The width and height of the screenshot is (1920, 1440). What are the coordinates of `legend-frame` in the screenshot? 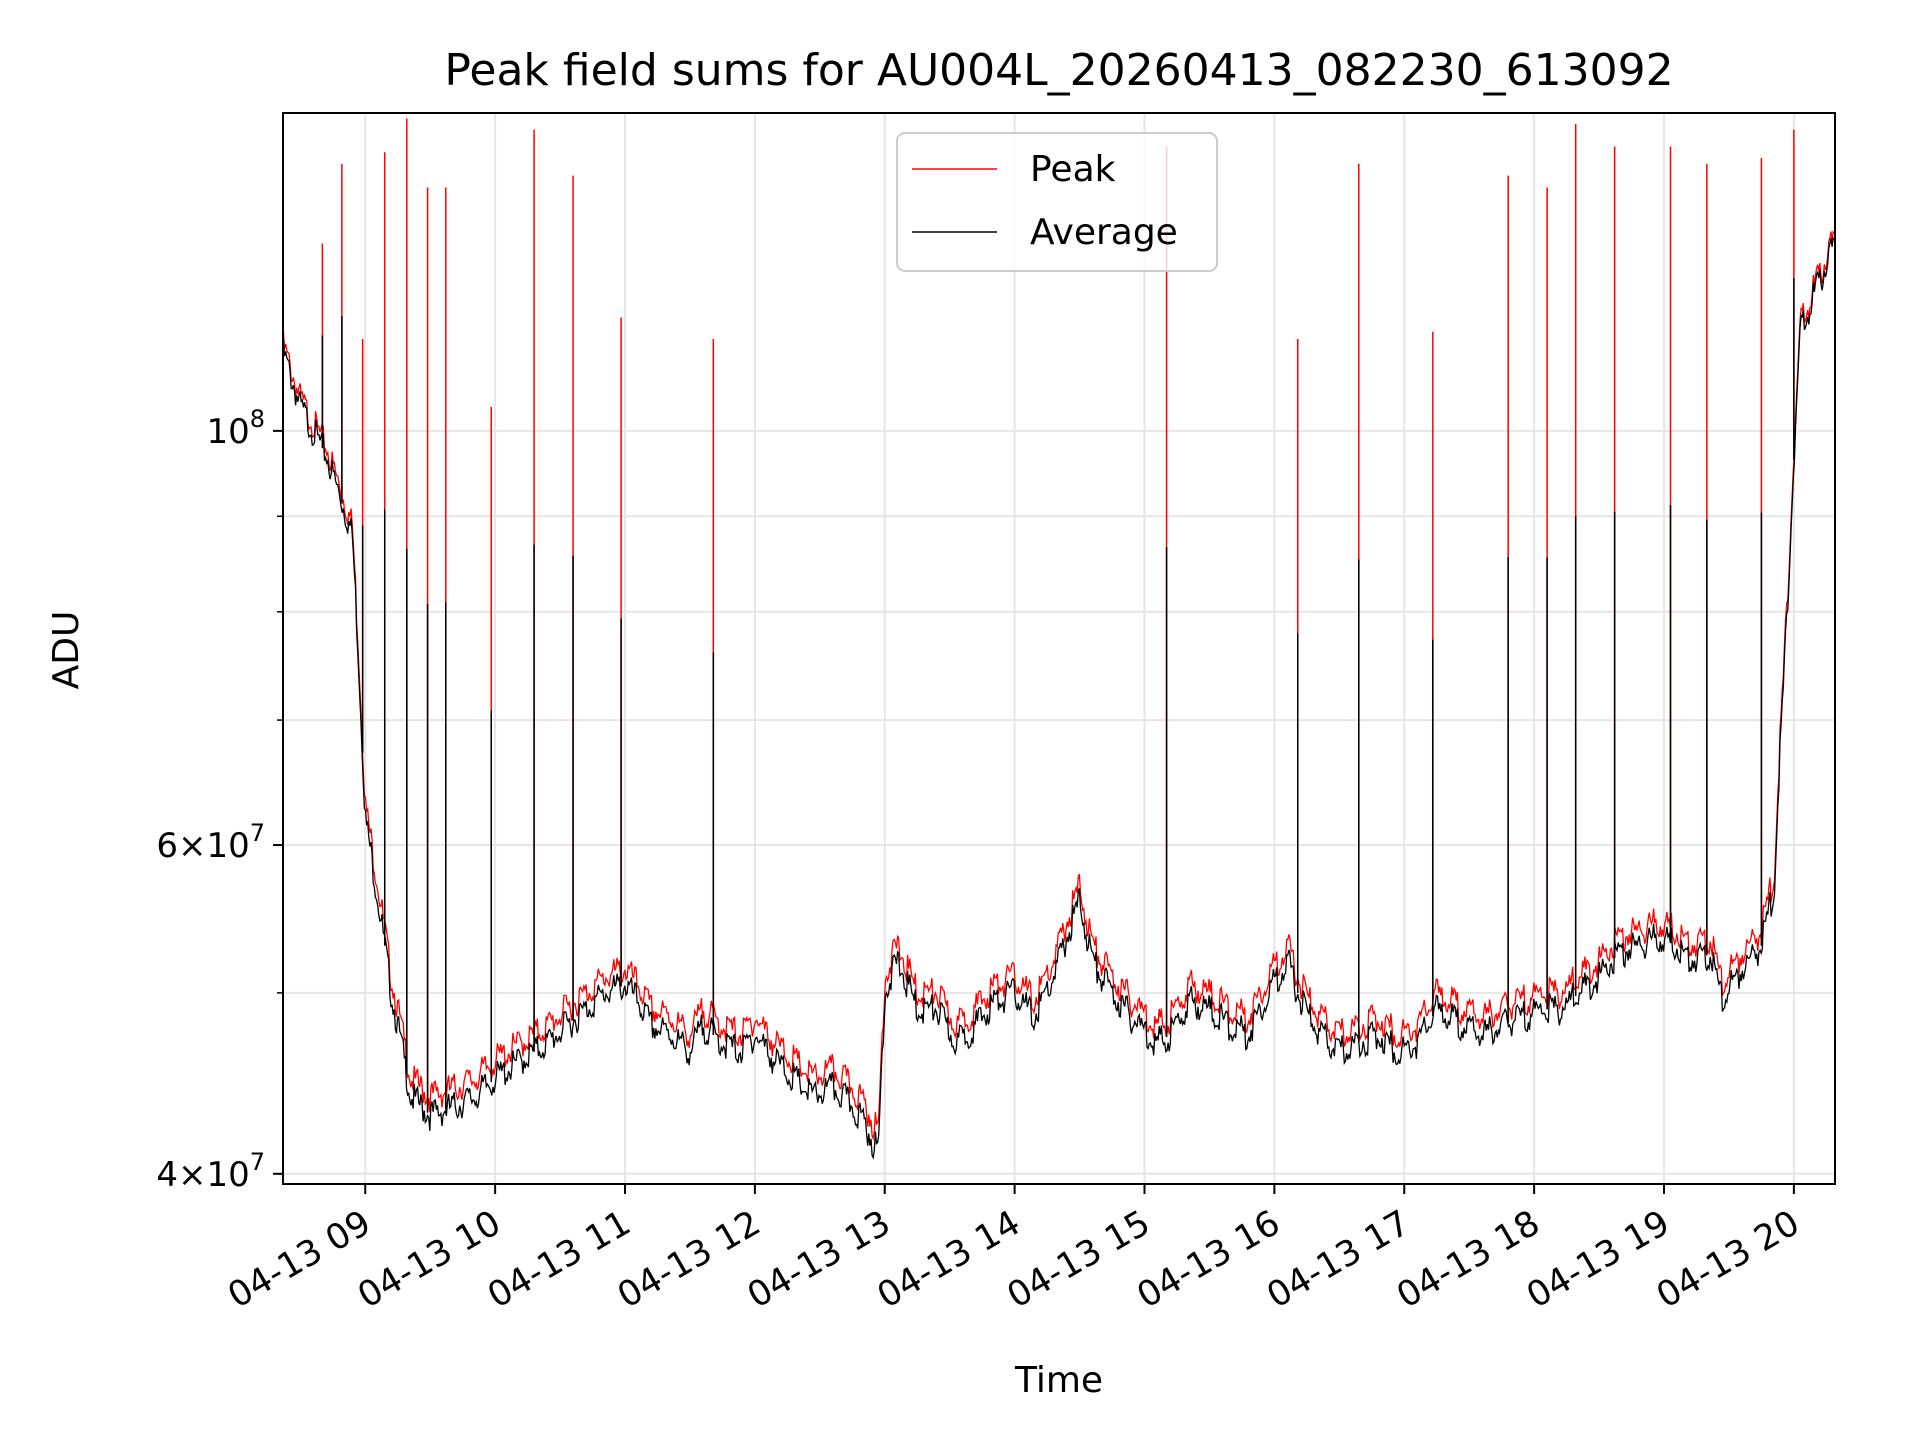 It's located at (1057, 202).